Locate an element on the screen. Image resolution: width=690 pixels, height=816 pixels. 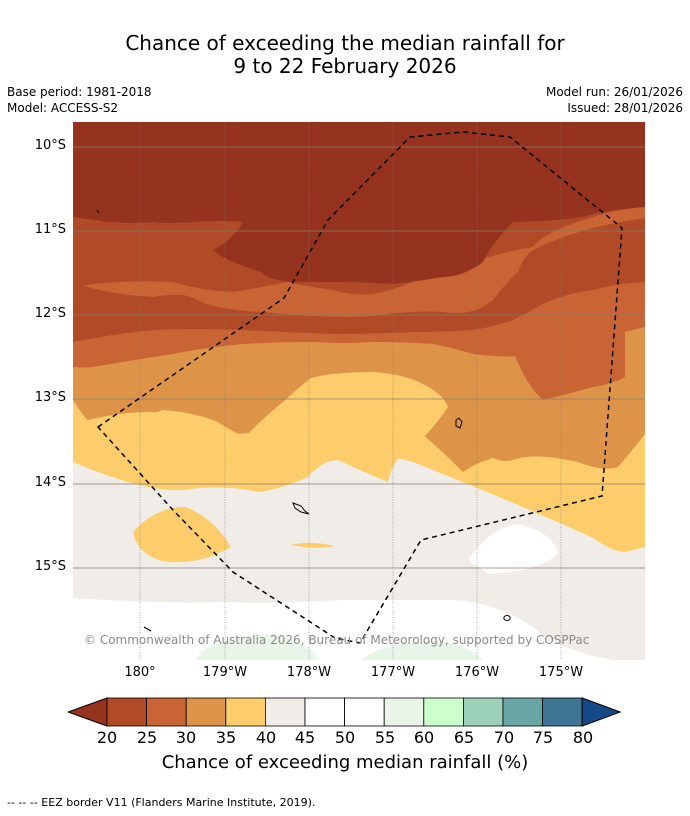
zone-40-45-center is located at coordinates (374, 537).